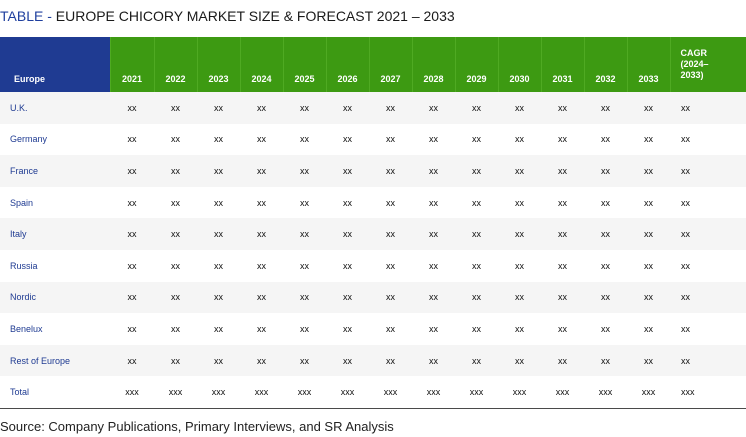 This screenshot has width=746, height=437. What do you see at coordinates (175, 64) in the screenshot?
I see `column-header-year: 2022` at bounding box center [175, 64].